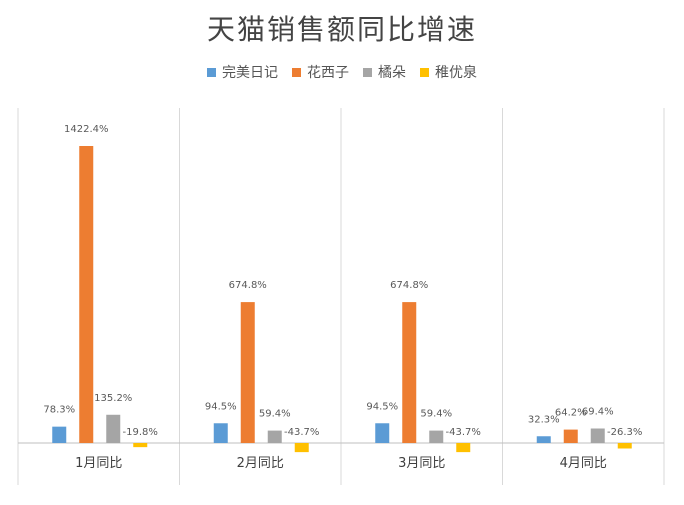  Describe the element at coordinates (250, 73) in the screenshot. I see `legend-label-wanmeiriji: 完美日记` at that location.